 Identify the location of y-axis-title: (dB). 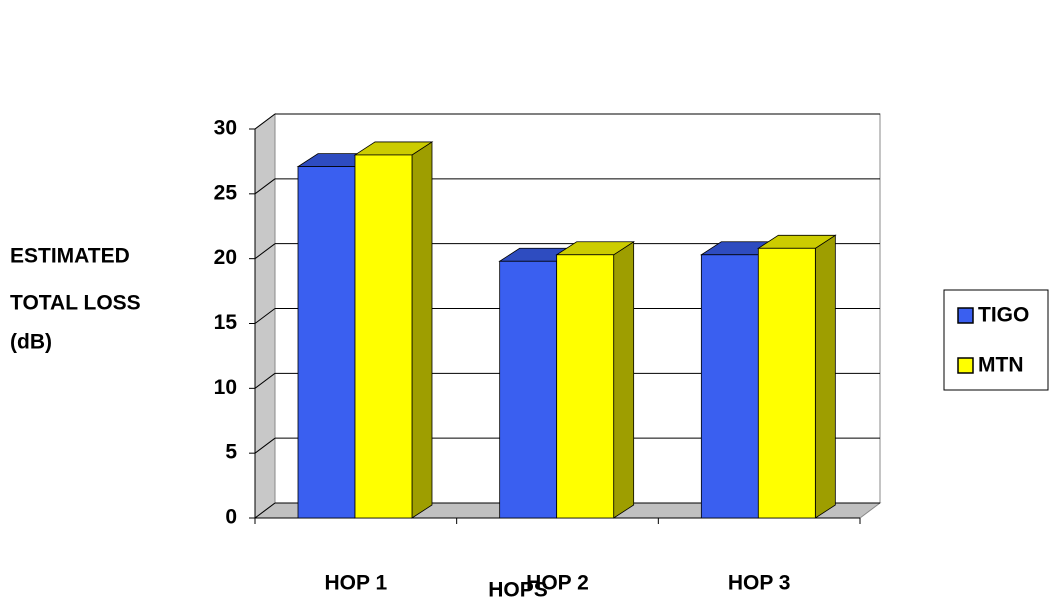
(31, 342).